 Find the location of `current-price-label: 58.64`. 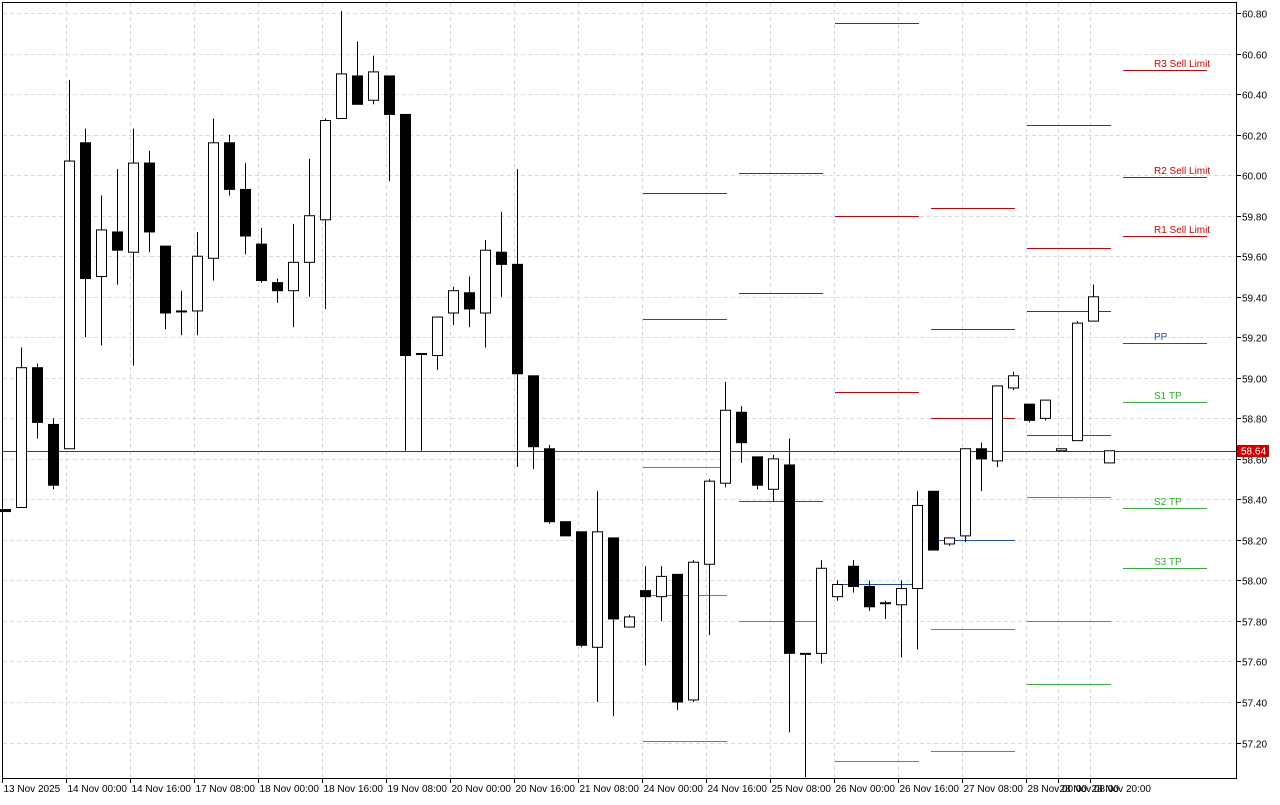

current-price-label: 58.64 is located at coordinates (1253, 452).